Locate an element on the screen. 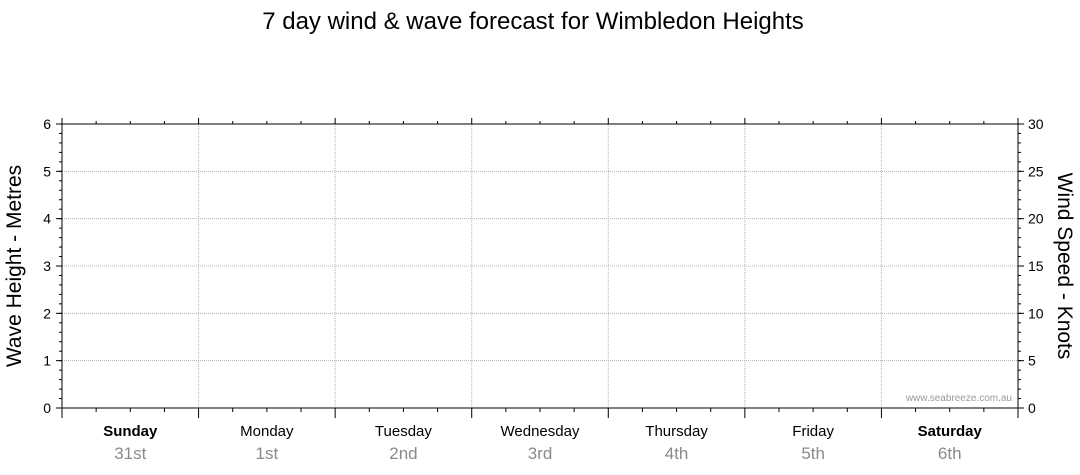 The image size is (1080, 475). left-tick-label: 3 is located at coordinates (47, 266).